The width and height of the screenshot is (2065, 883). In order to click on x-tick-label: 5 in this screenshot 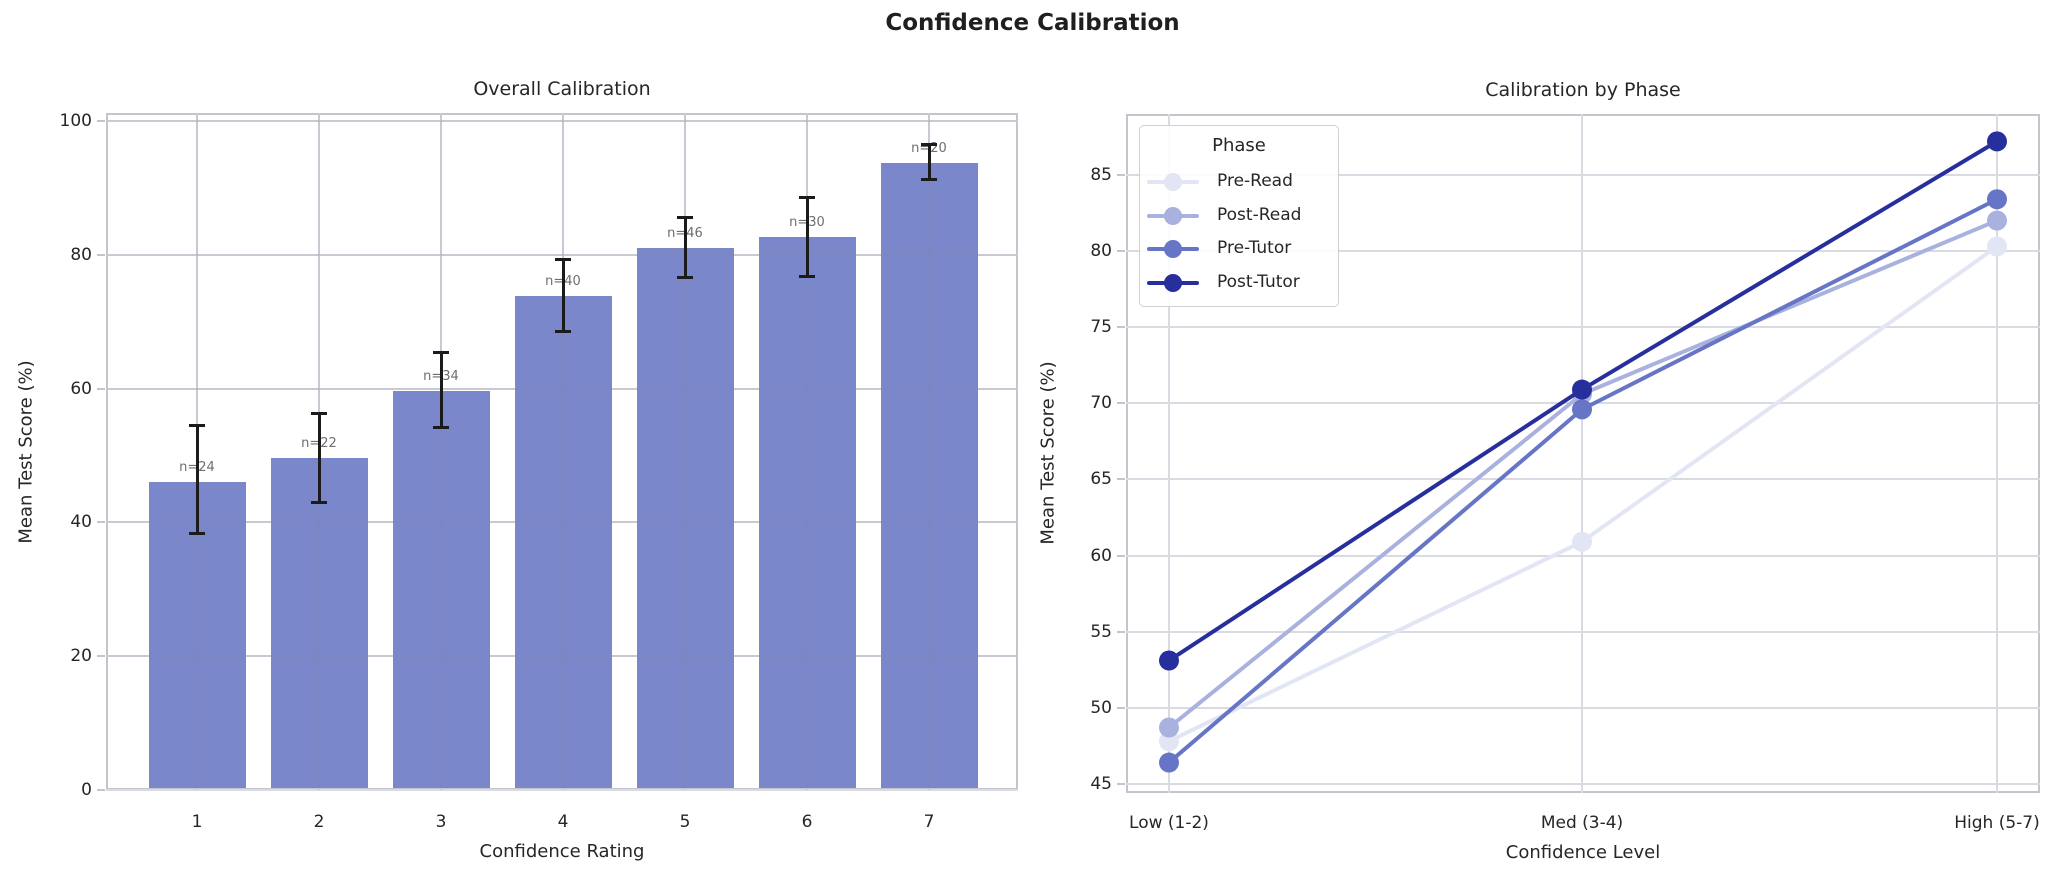, I will do `click(685, 822)`.